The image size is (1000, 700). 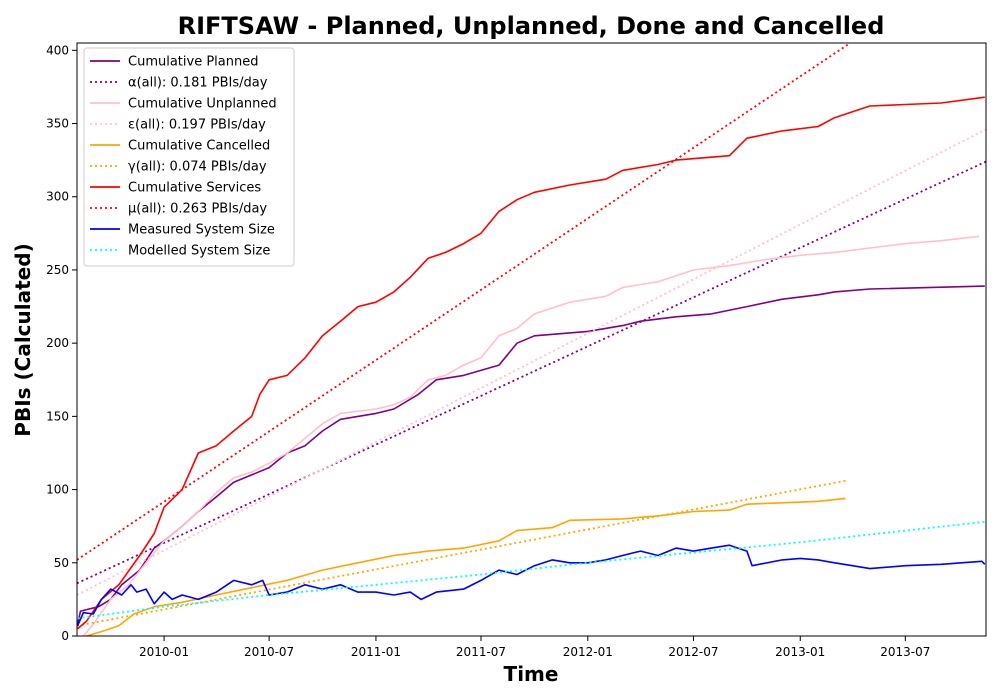 I want to click on legend-box, so click(x=189, y=157).